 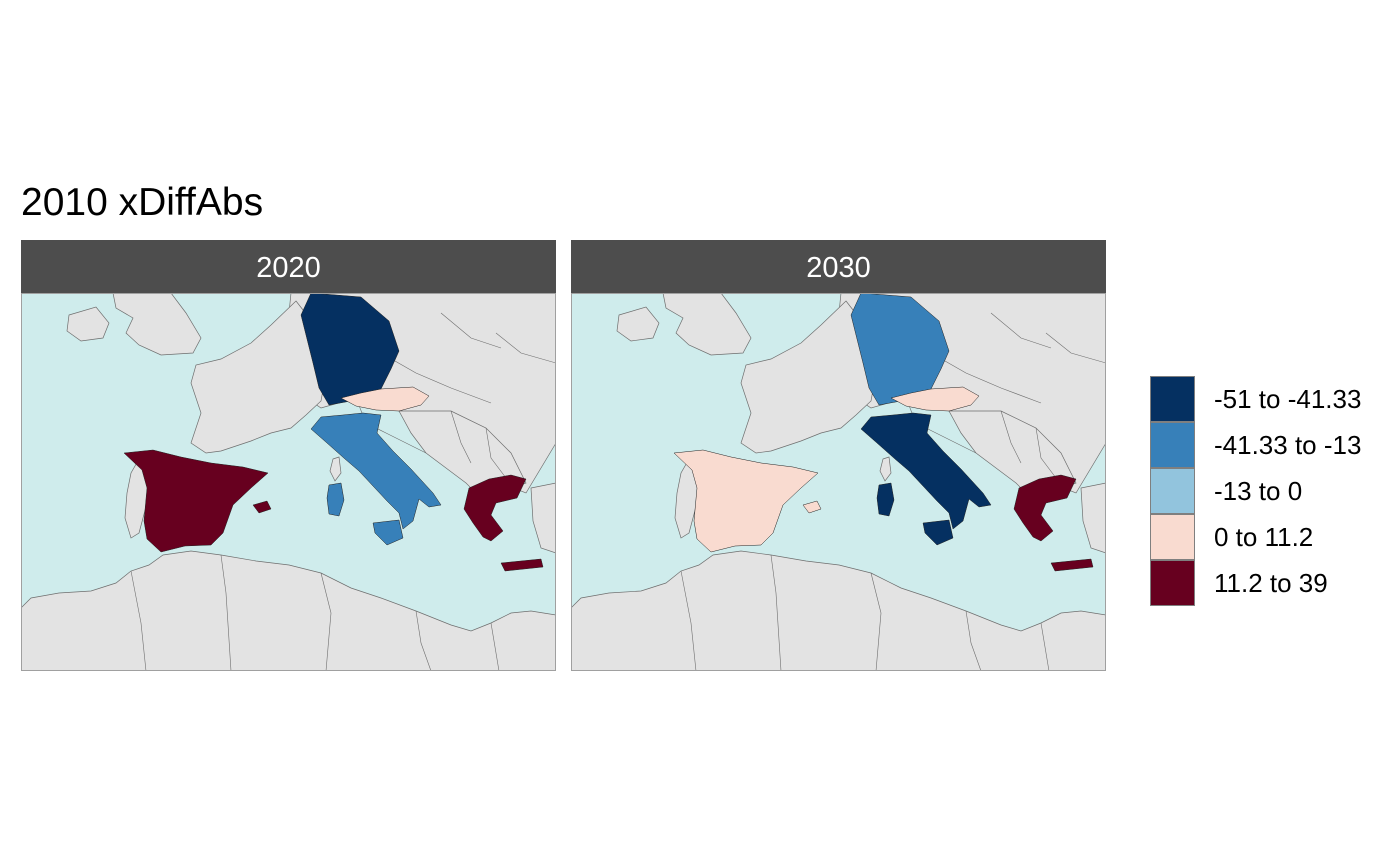 I want to click on legend-item: -51 to -41.33, so click(x=1265, y=399).